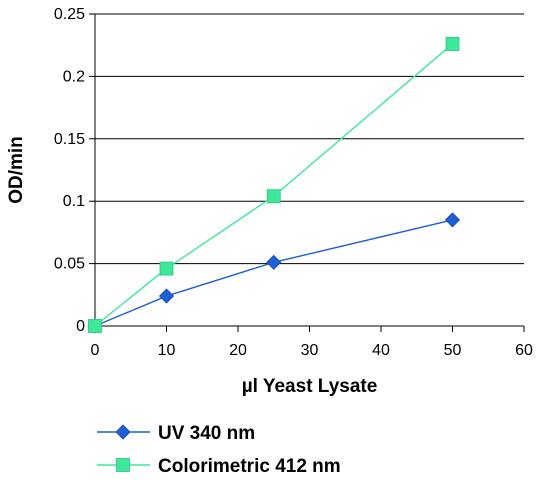 The image size is (542, 480). I want to click on y-tick-label-1: 0.05, so click(69, 264).